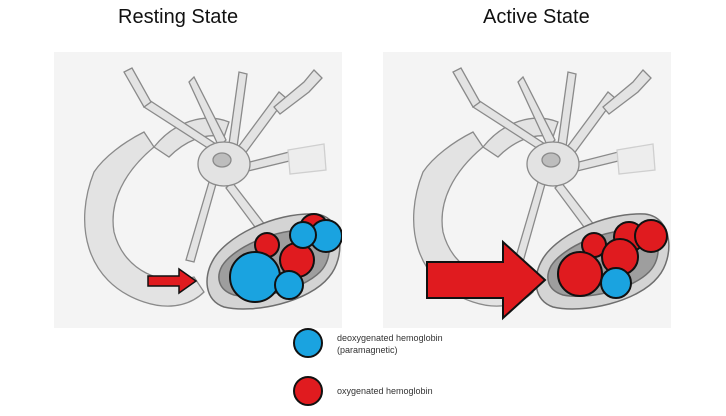 This screenshot has width=726, height=416. Describe the element at coordinates (486, 280) in the screenshot. I see `blood-flow-arrow-large` at that location.